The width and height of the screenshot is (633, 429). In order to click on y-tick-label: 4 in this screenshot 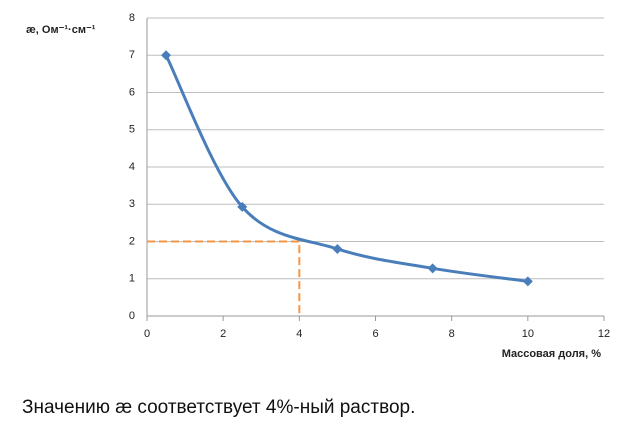, I will do `click(132, 167)`.